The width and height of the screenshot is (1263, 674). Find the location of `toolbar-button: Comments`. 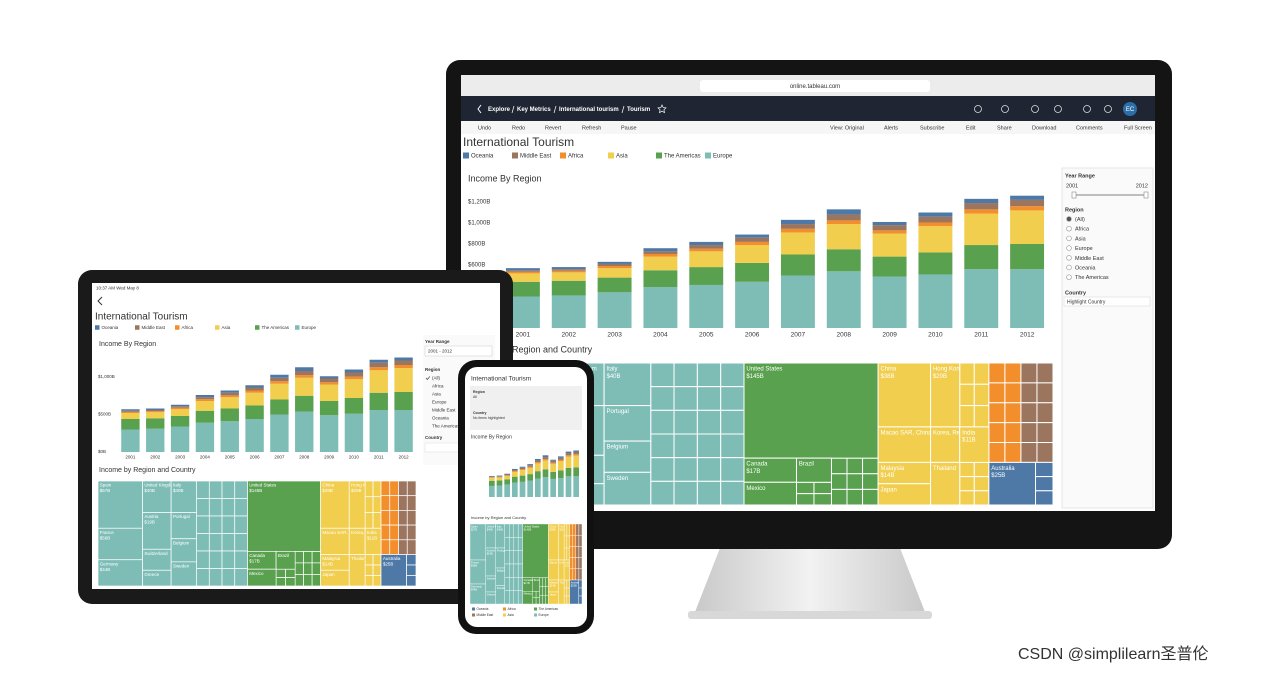

toolbar-button: Comments is located at coordinates (1089, 128).